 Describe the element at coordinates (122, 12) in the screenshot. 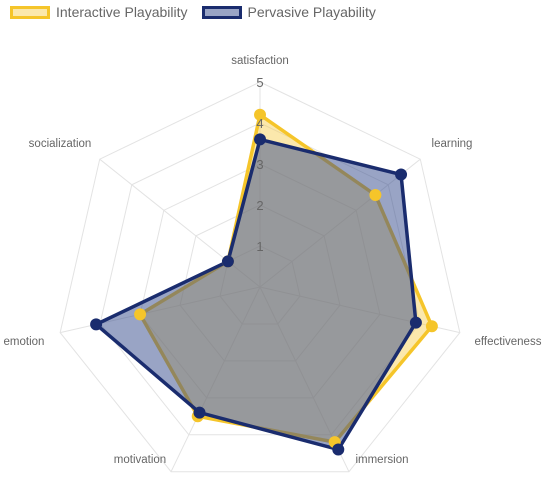

I see `legend-label-interactive: Interactive Playability` at that location.